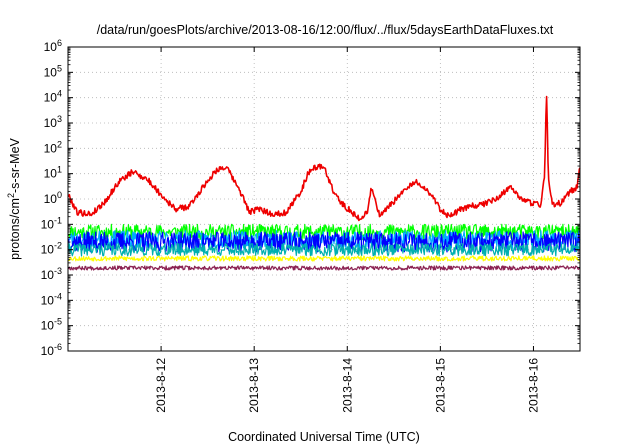 The width and height of the screenshot is (640, 448). I want to click on y-tick-label-exponent: 0, so click(59, 195).